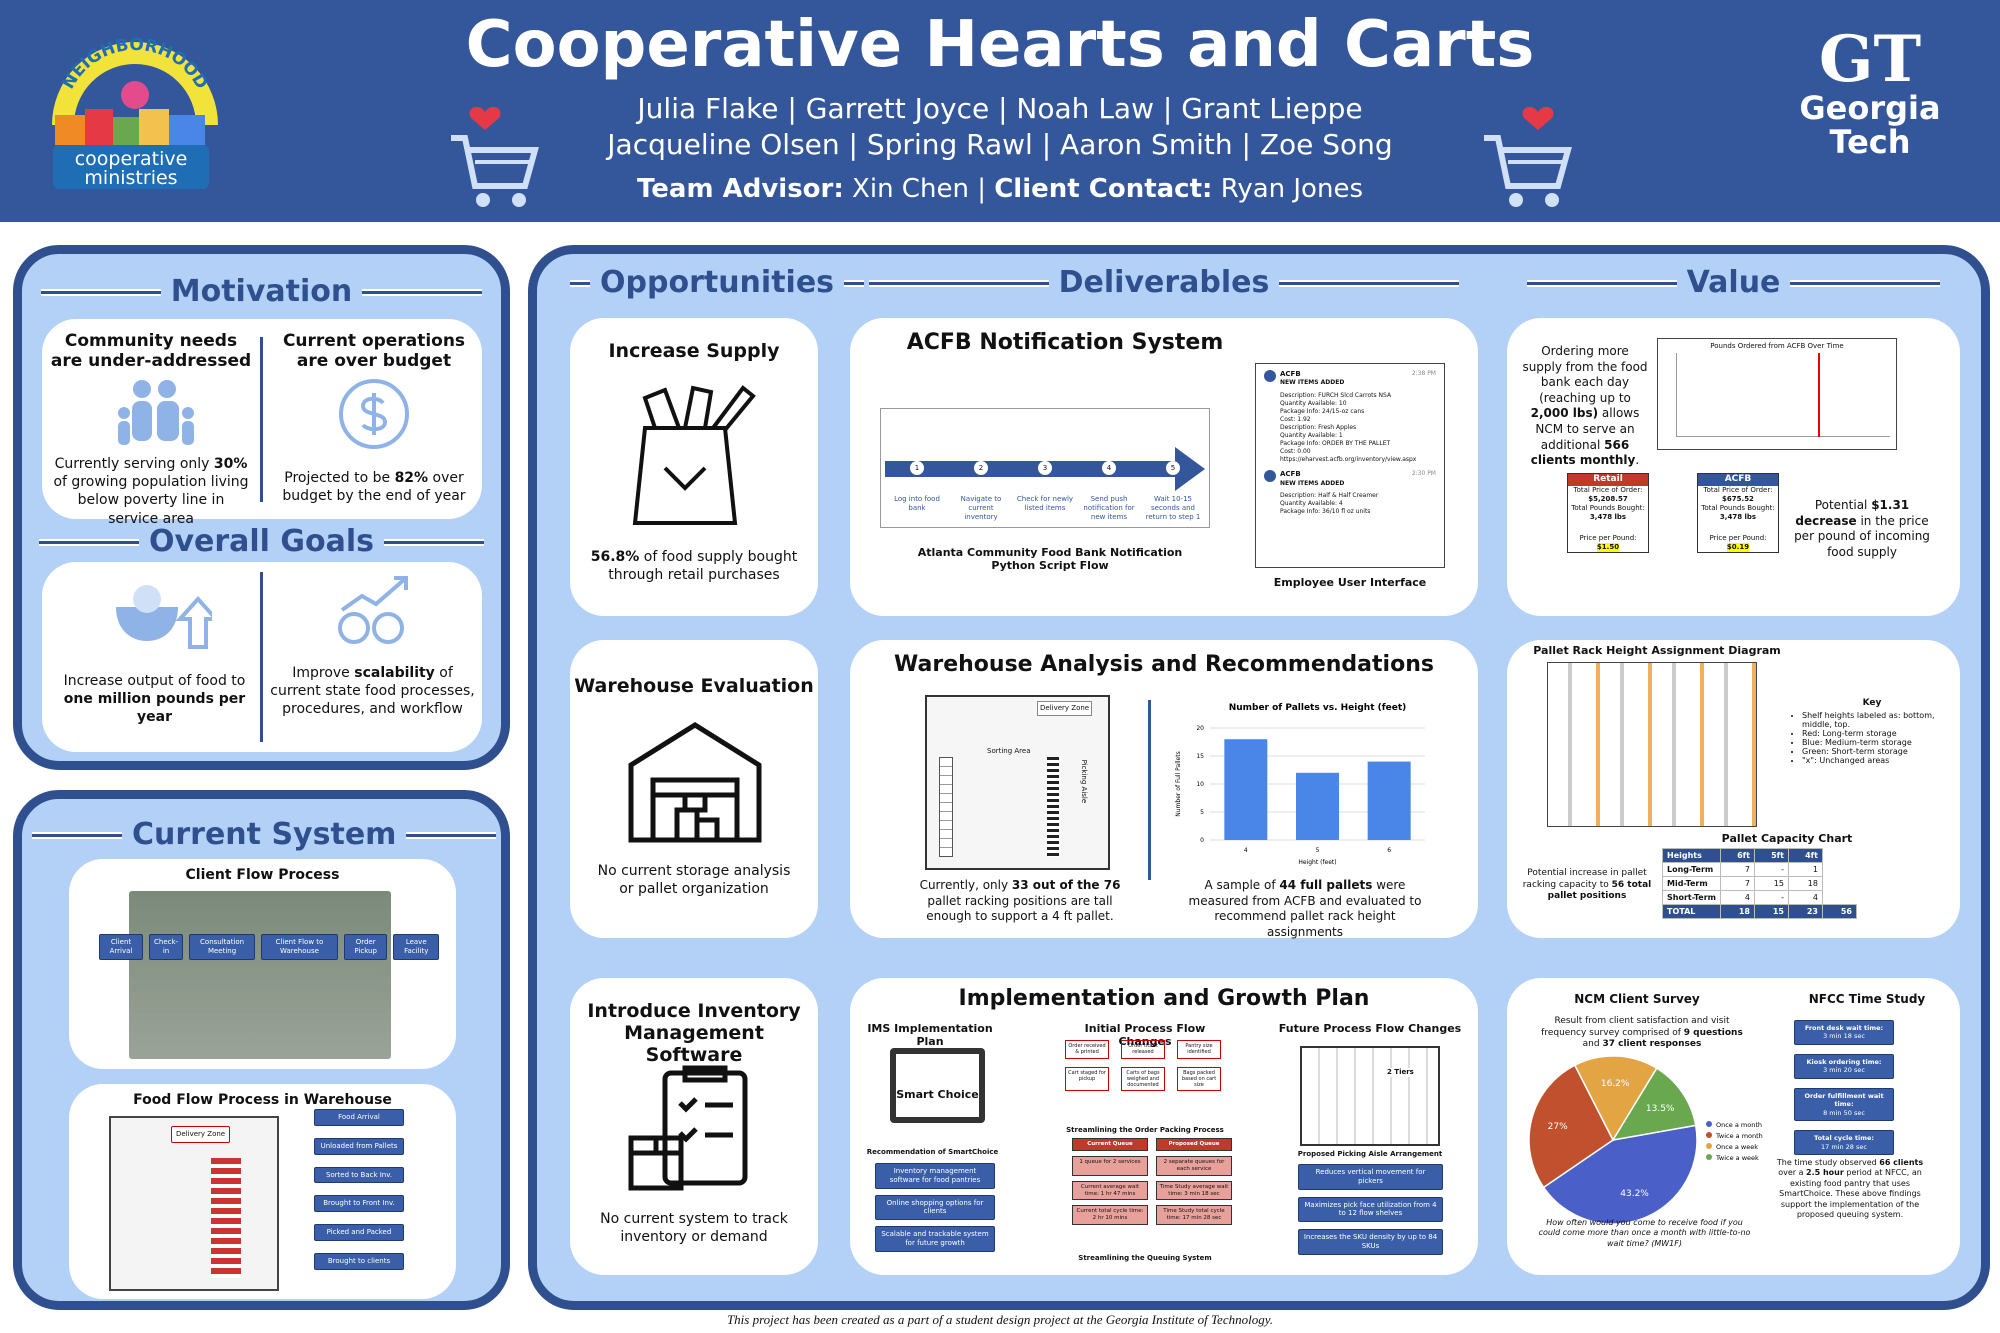 The height and width of the screenshot is (1333, 2000). Describe the element at coordinates (712, 282) in the screenshot. I see `section-heading: Opportunities` at that location.